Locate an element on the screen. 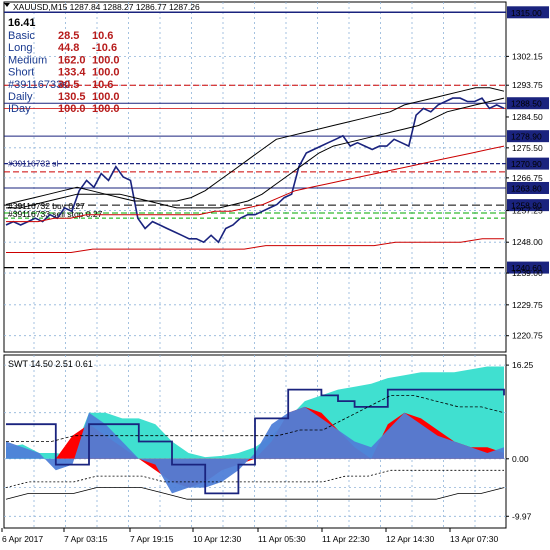  price-tick-label: 1266.75 is located at coordinates (527, 178).